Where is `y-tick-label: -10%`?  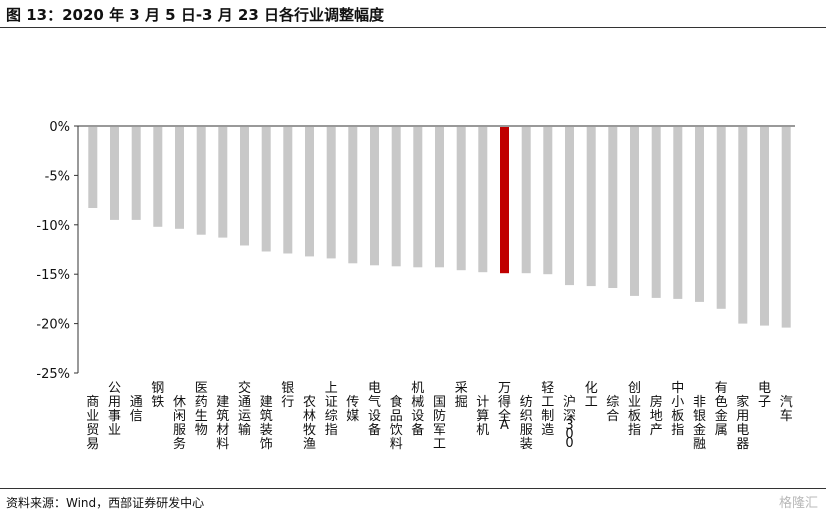 y-tick-label: -10% is located at coordinates (53, 226).